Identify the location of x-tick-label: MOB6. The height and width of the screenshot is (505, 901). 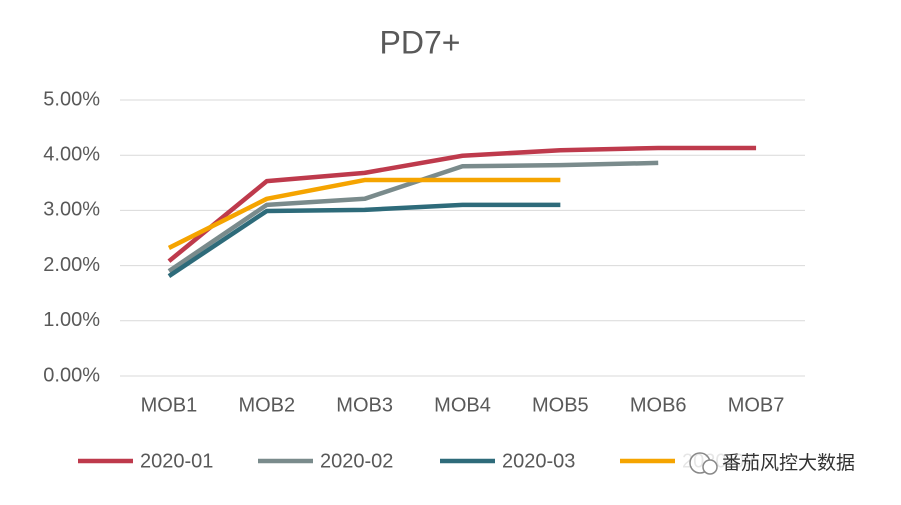
(658, 405).